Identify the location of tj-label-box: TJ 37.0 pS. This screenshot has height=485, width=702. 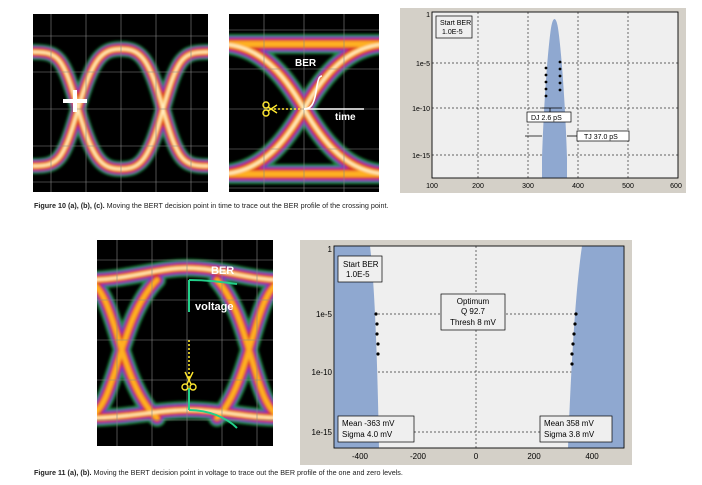
(603, 136).